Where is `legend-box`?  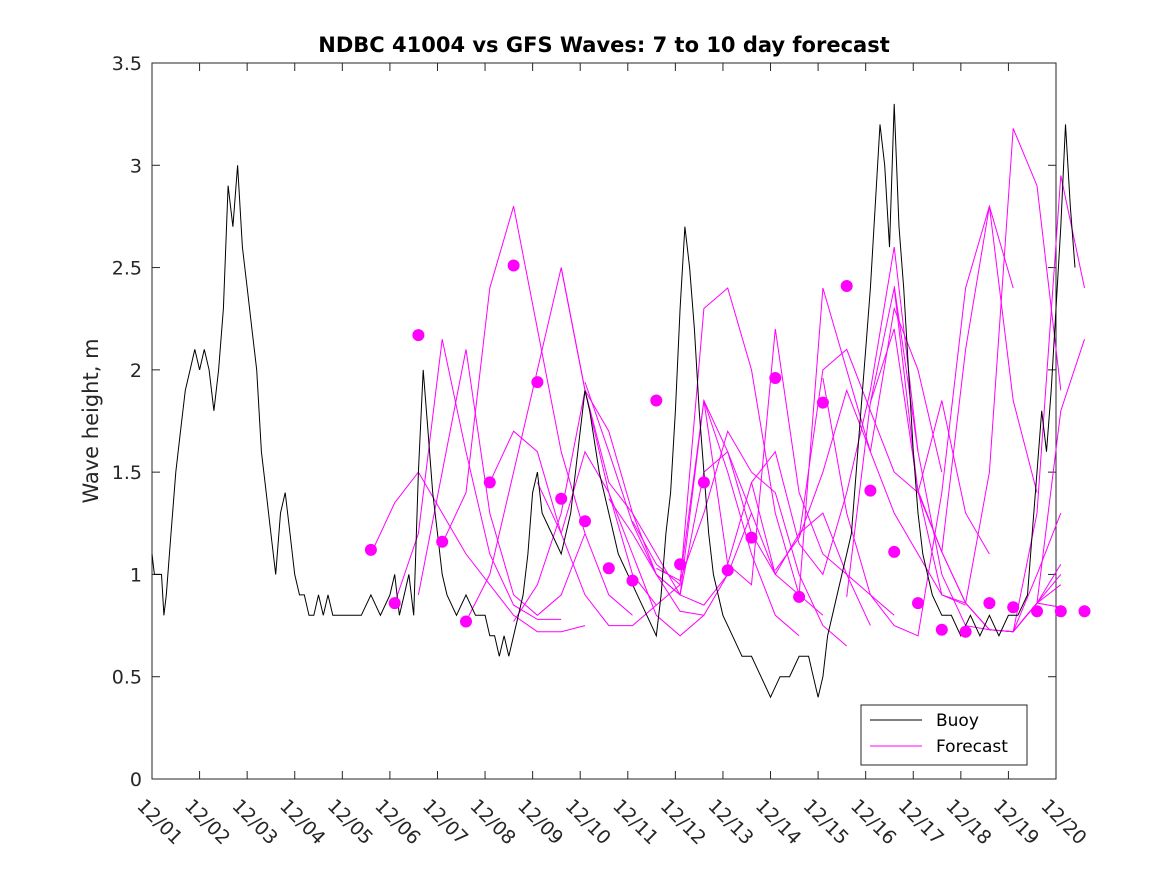
legend-box is located at coordinates (944, 735).